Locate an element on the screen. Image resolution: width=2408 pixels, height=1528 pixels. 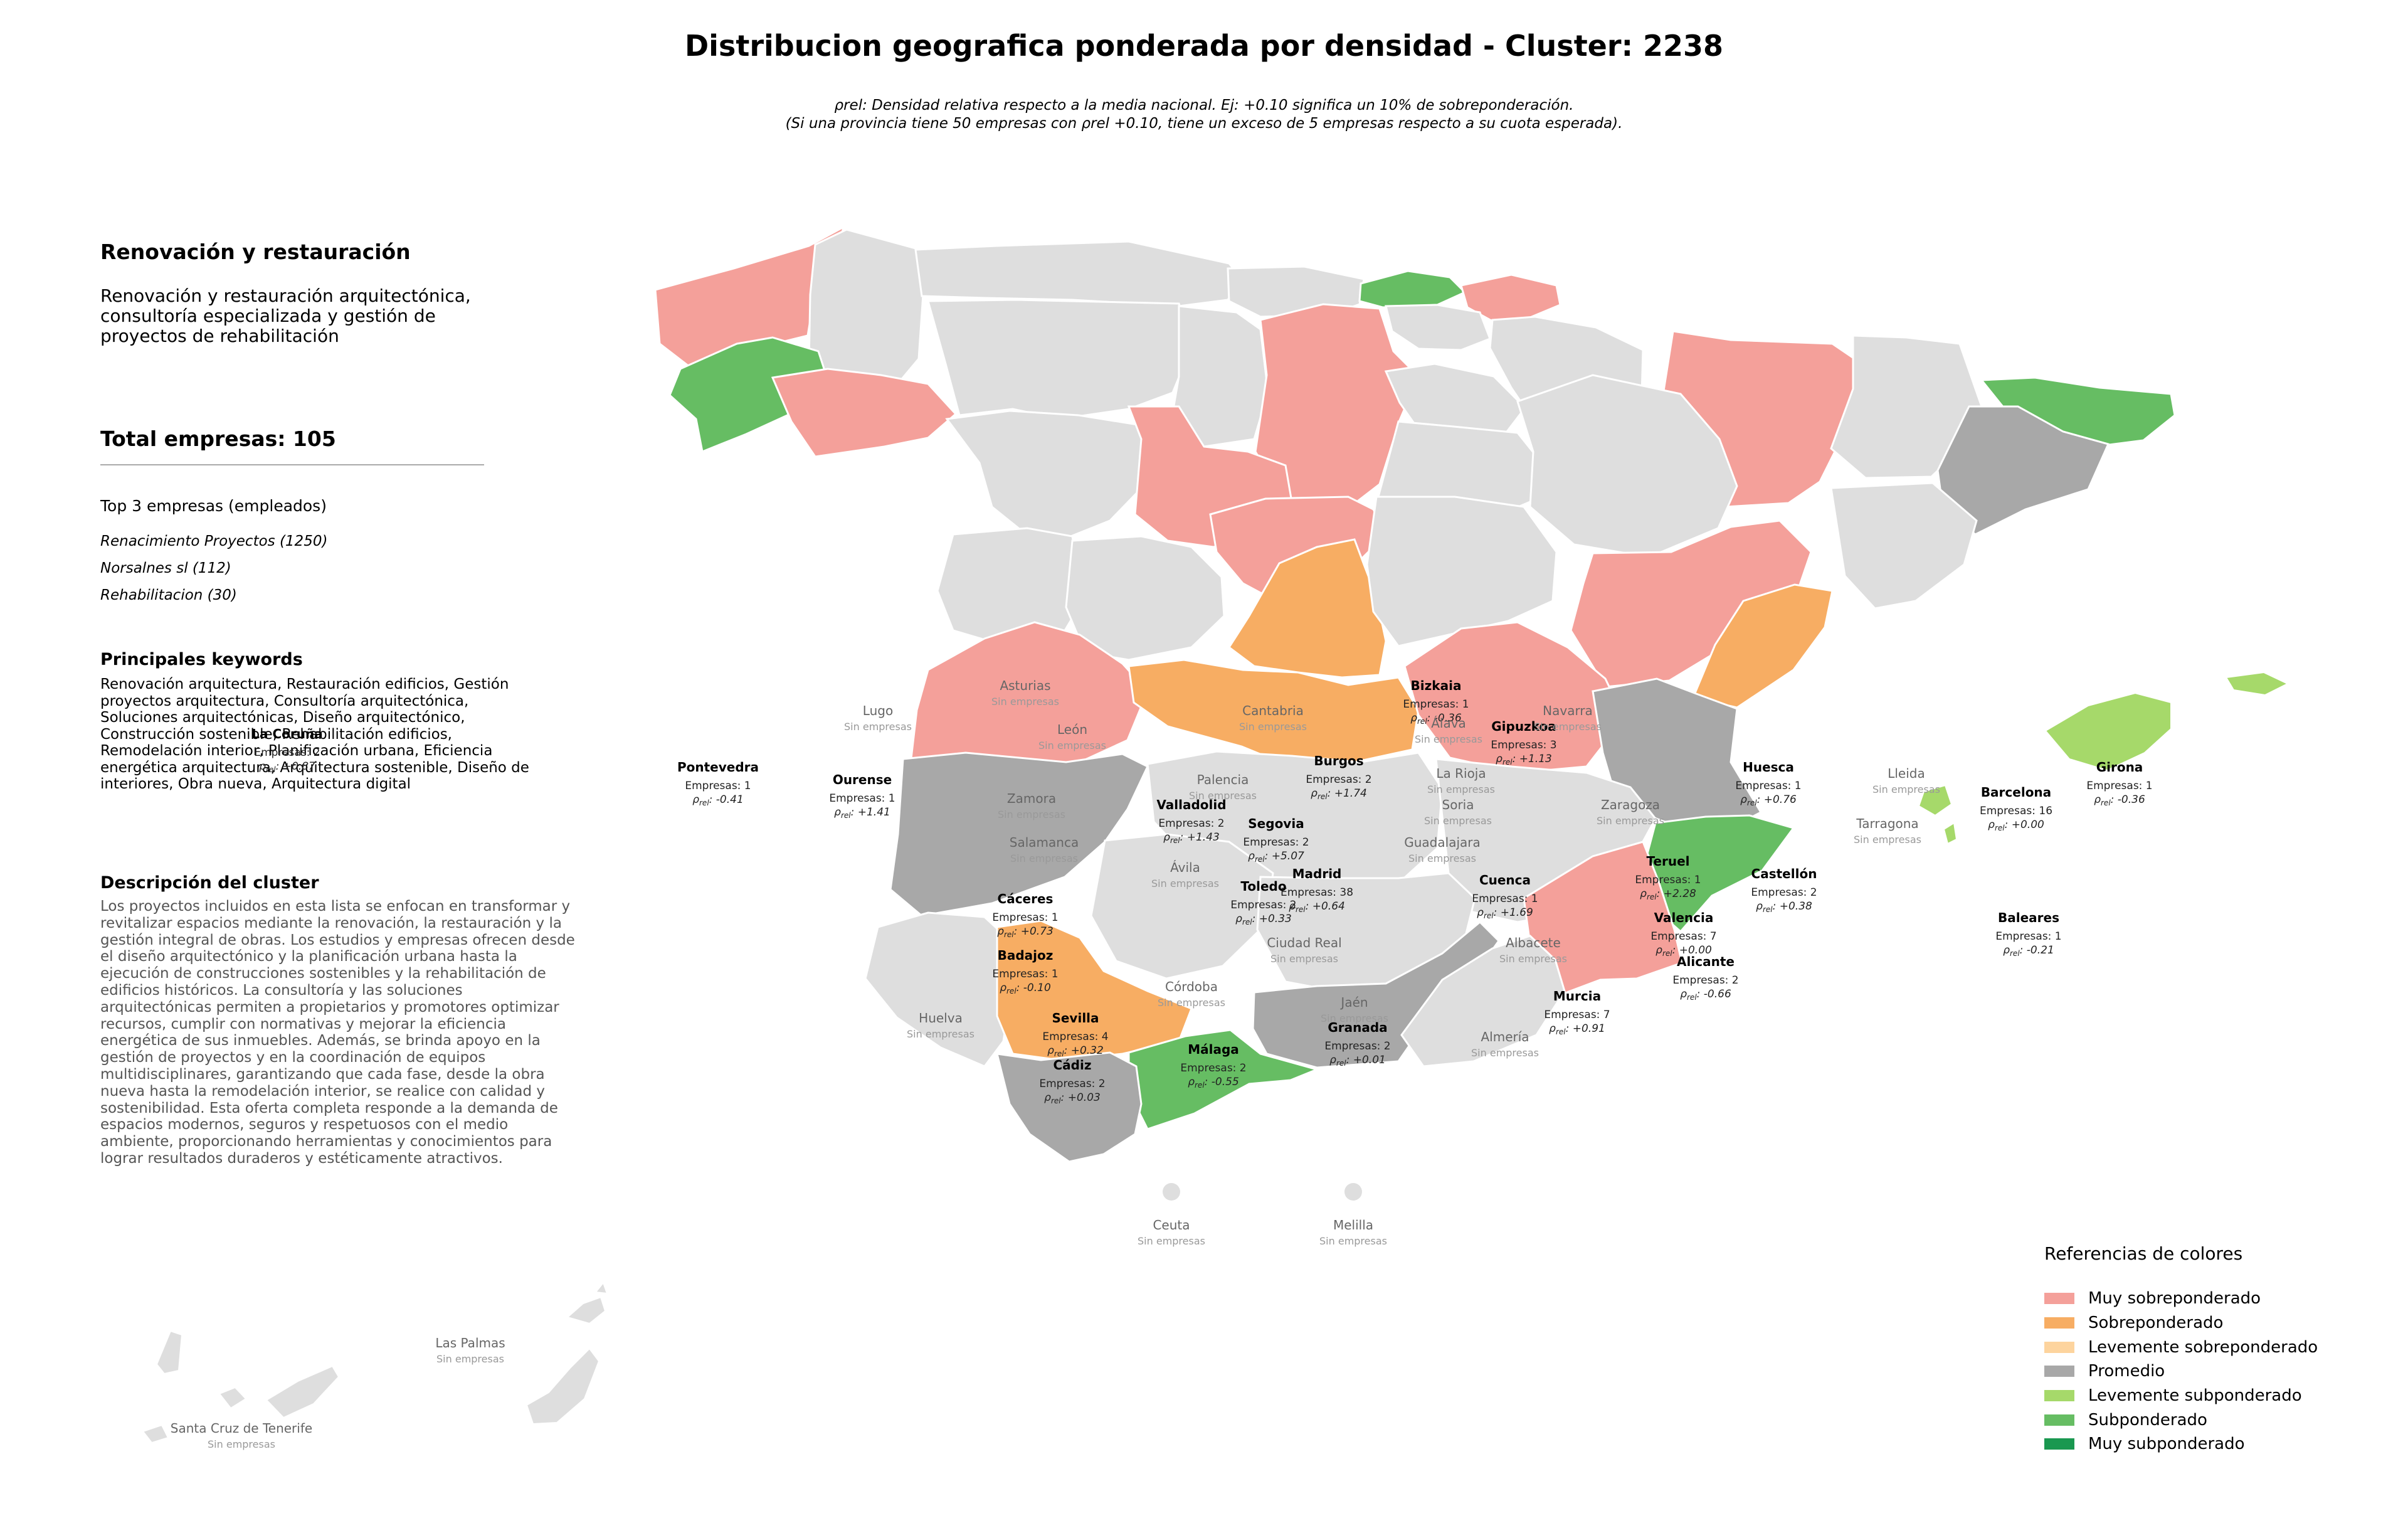
province-salamanca is located at coordinates (1010, 586).